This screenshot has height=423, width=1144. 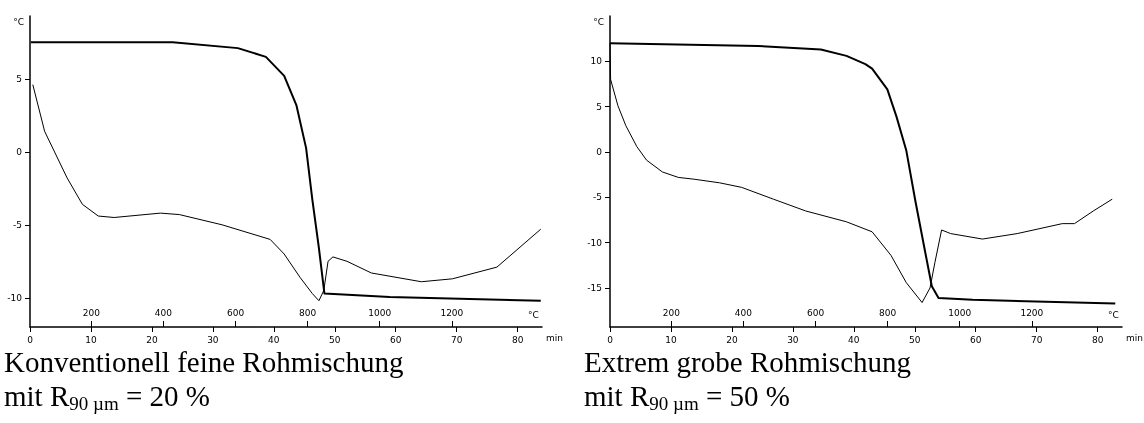 What do you see at coordinates (204, 362) in the screenshot?
I see `text: Konventionell feine Rohmischung` at bounding box center [204, 362].